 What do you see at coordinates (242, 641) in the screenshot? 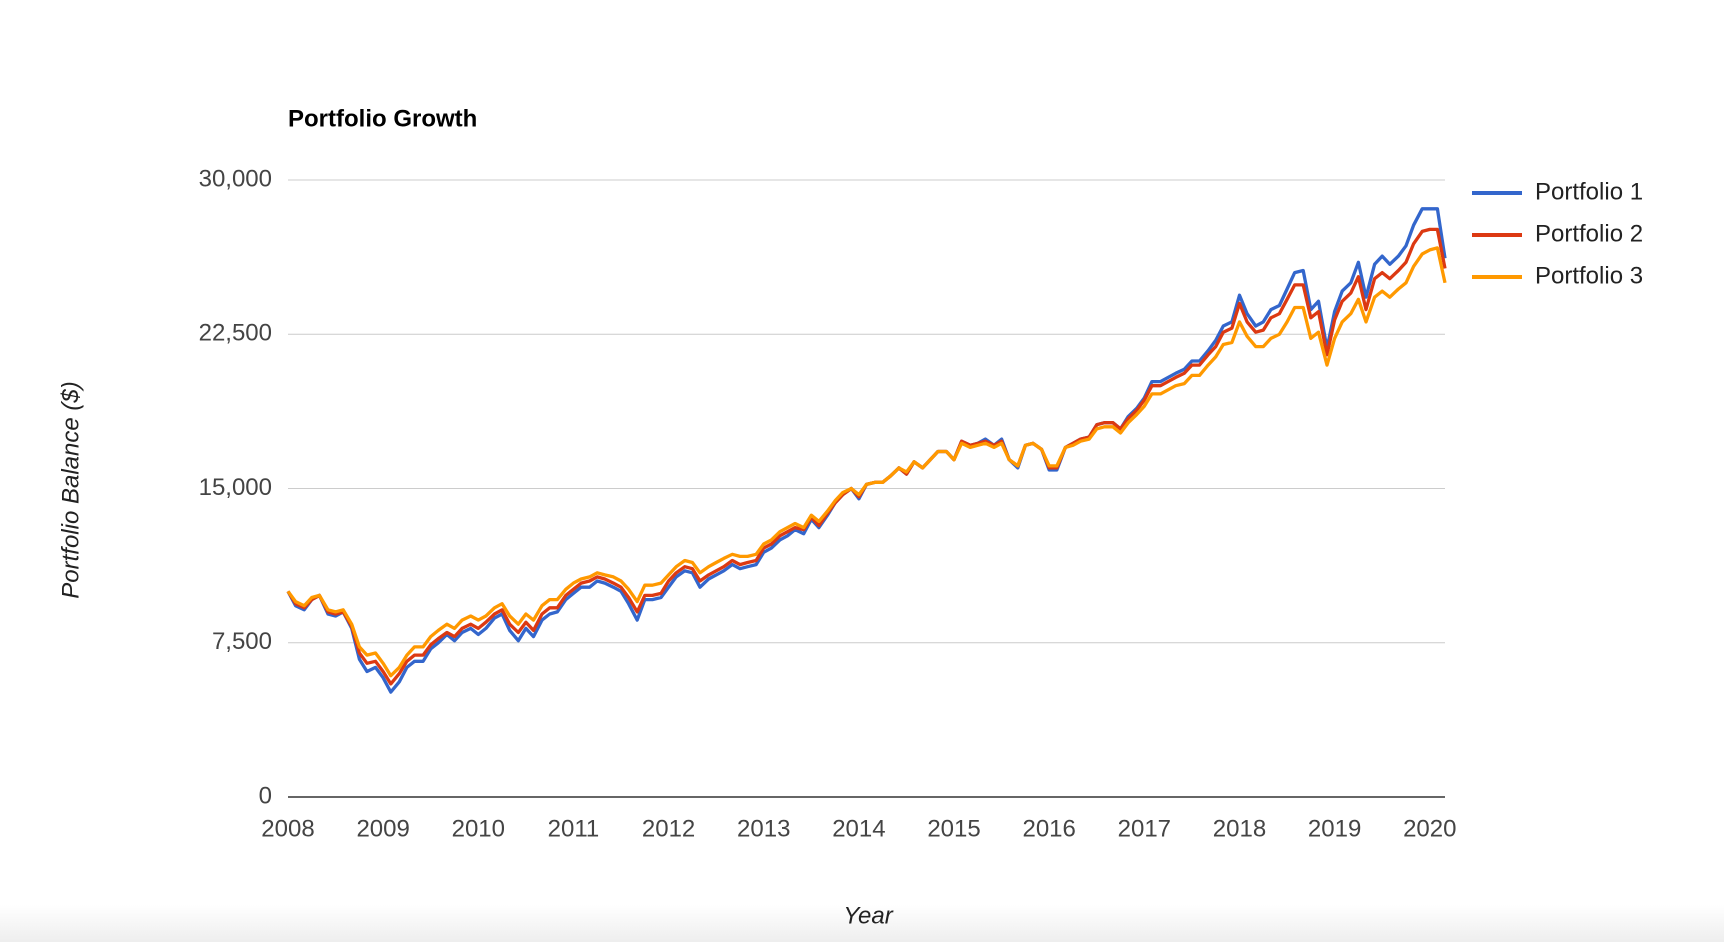
I see `y-tick-label: 7,500` at bounding box center [242, 641].